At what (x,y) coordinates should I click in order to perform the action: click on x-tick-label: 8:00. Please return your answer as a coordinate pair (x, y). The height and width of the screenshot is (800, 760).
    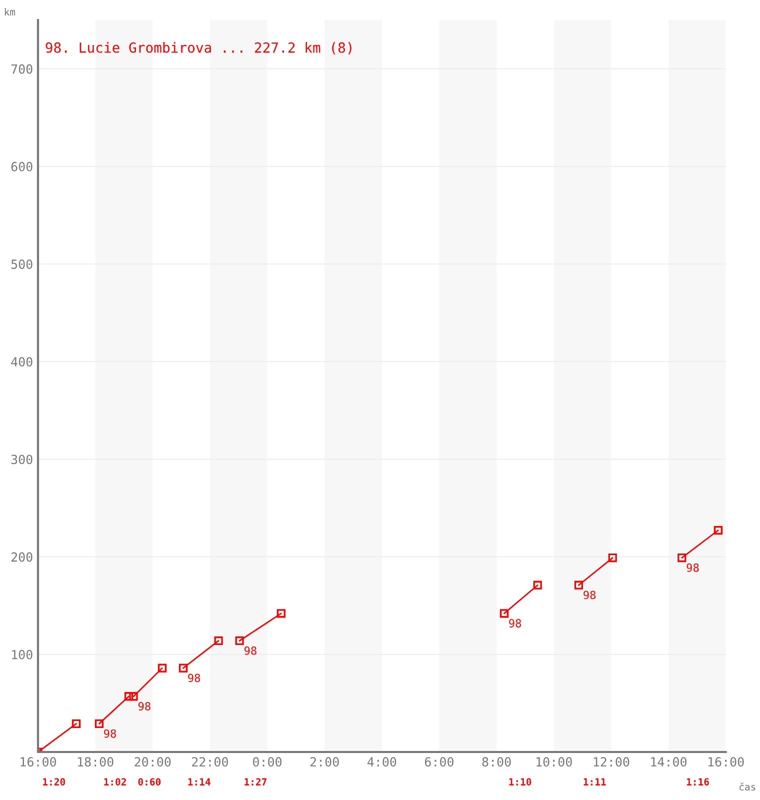
    Looking at the image, I should click on (496, 762).